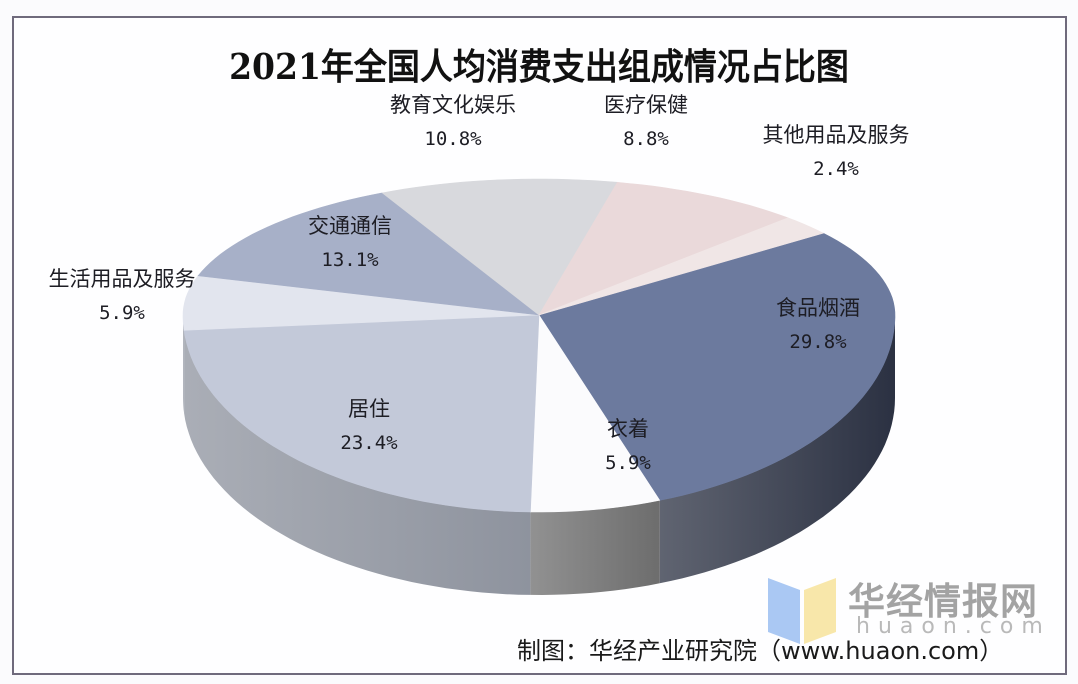 This screenshot has height=684, width=1078. Describe the element at coordinates (350, 242) in the screenshot. I see `slice-label-transport: 交通通信 13.1%` at that location.